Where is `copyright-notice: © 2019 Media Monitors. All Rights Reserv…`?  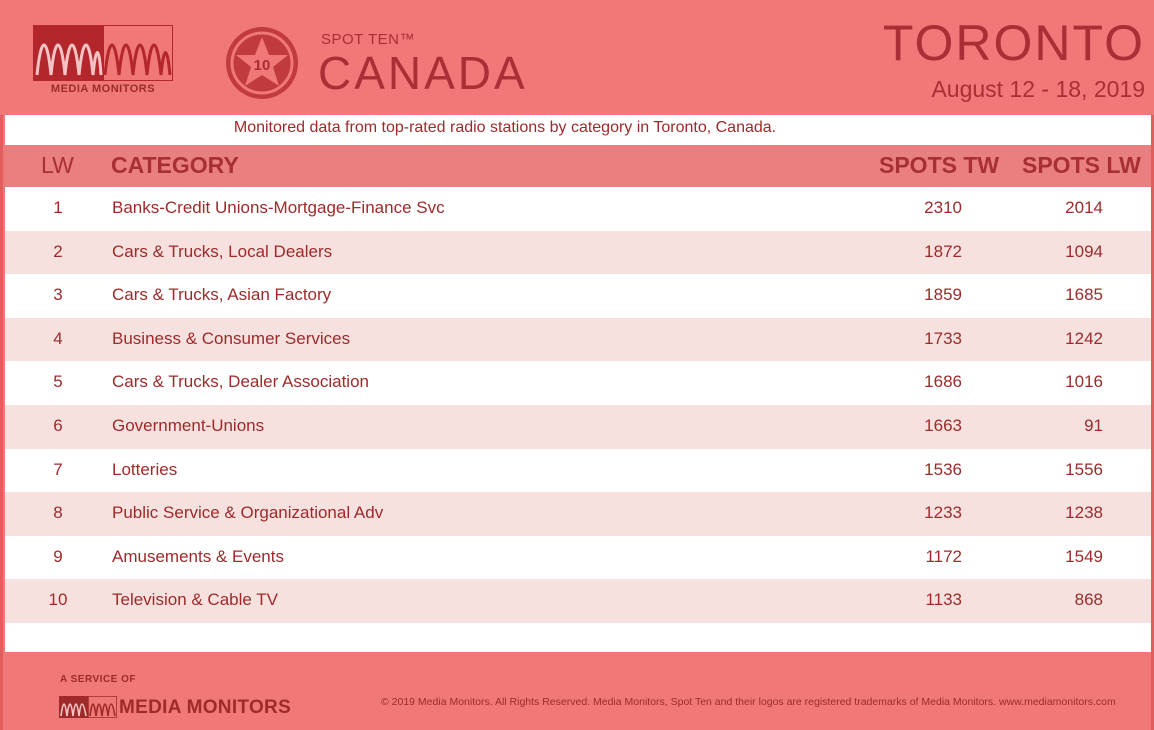
copyright-notice: © 2019 Media Monitors. All Rights Reserv… is located at coordinates (748, 702).